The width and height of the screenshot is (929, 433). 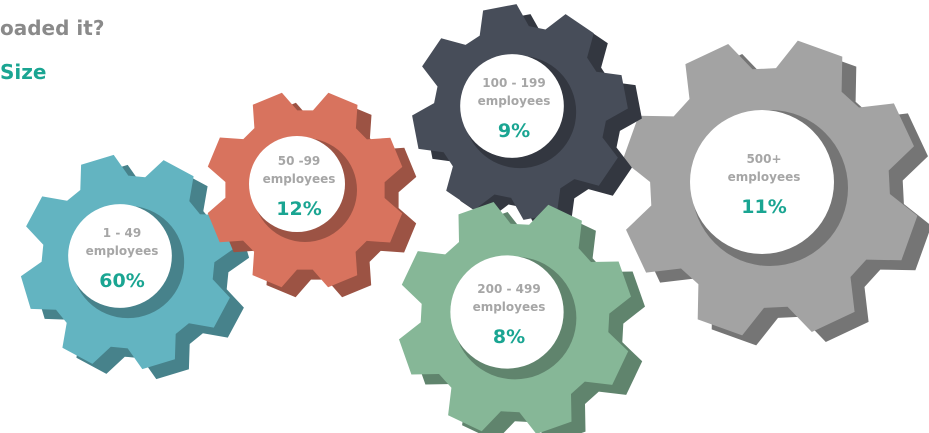 I want to click on value-label: 11%, so click(x=764, y=207).